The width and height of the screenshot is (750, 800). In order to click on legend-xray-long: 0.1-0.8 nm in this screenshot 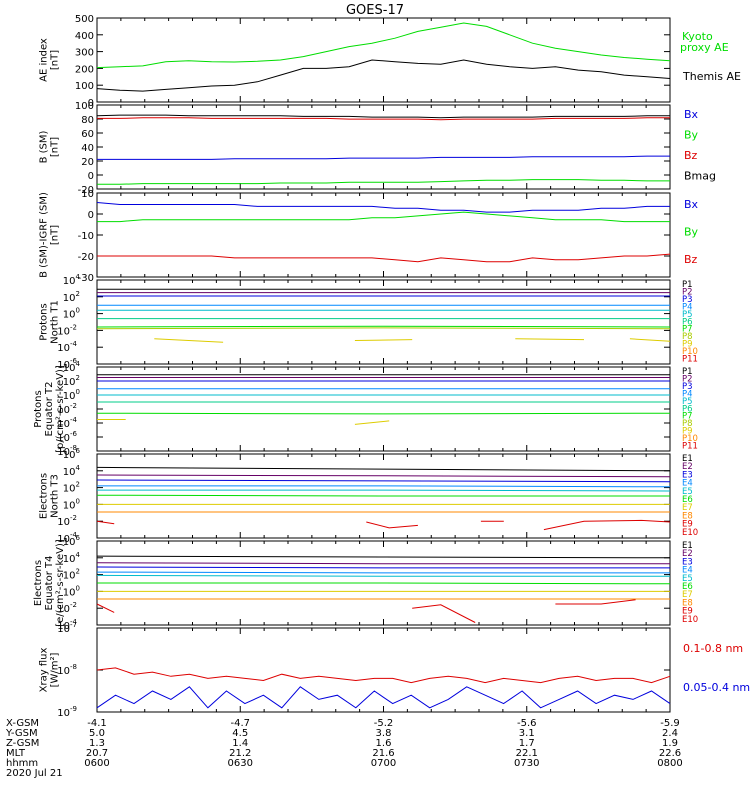, I will do `click(713, 648)`.